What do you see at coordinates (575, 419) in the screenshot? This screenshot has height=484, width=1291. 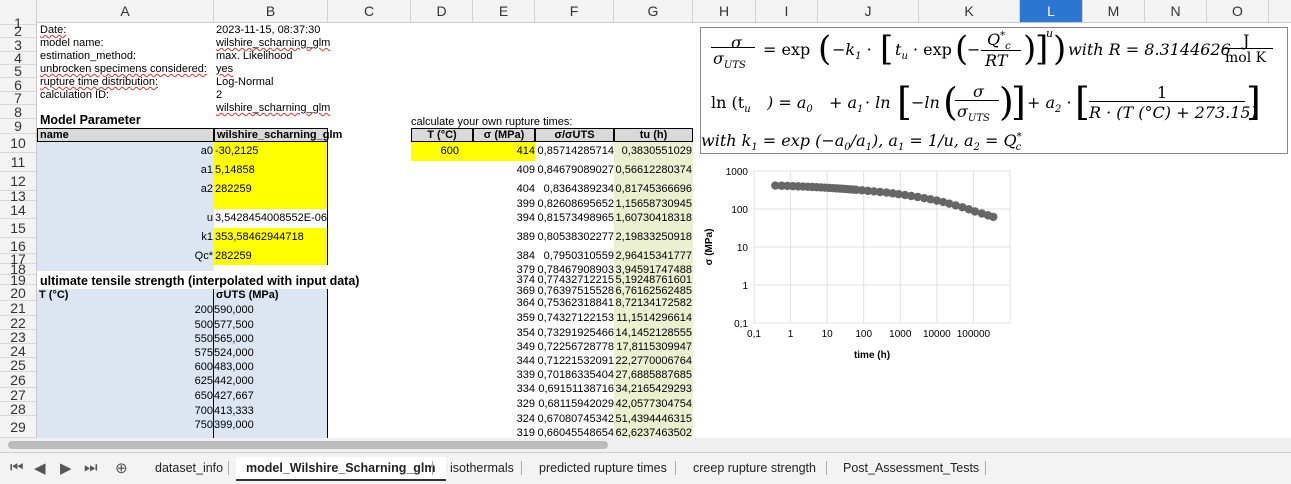 I see `calc-ratio: 0,67080745342` at bounding box center [575, 419].